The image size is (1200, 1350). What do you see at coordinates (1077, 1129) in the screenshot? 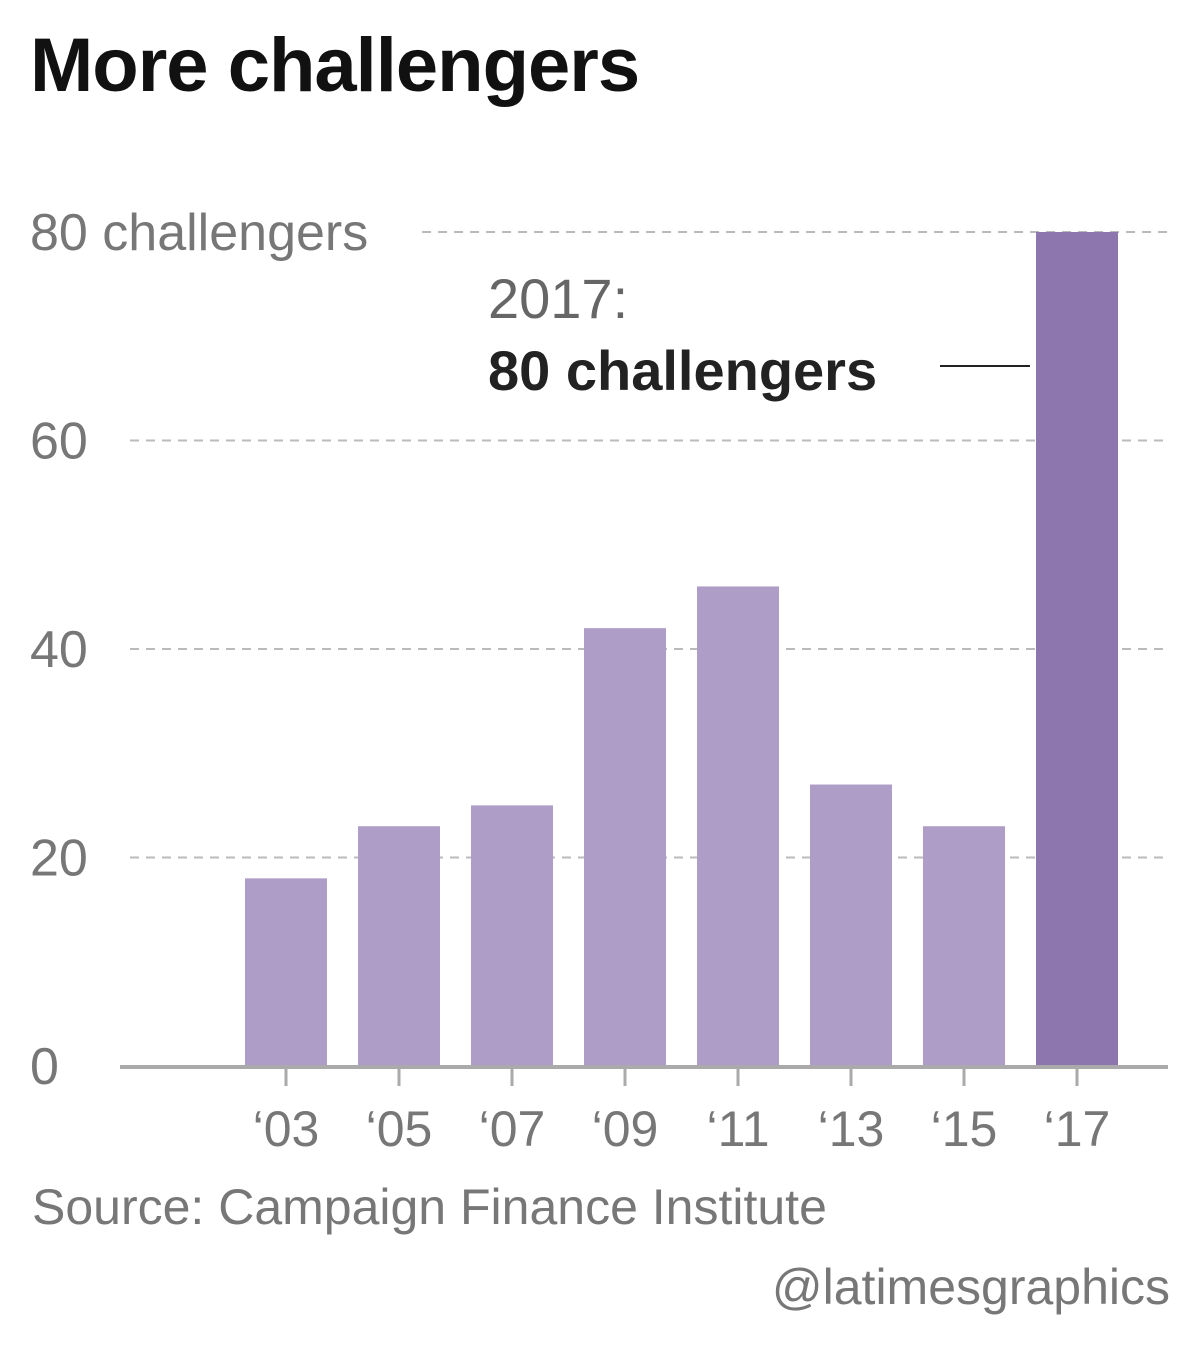
I see `x-tick-label: ‘17` at bounding box center [1077, 1129].